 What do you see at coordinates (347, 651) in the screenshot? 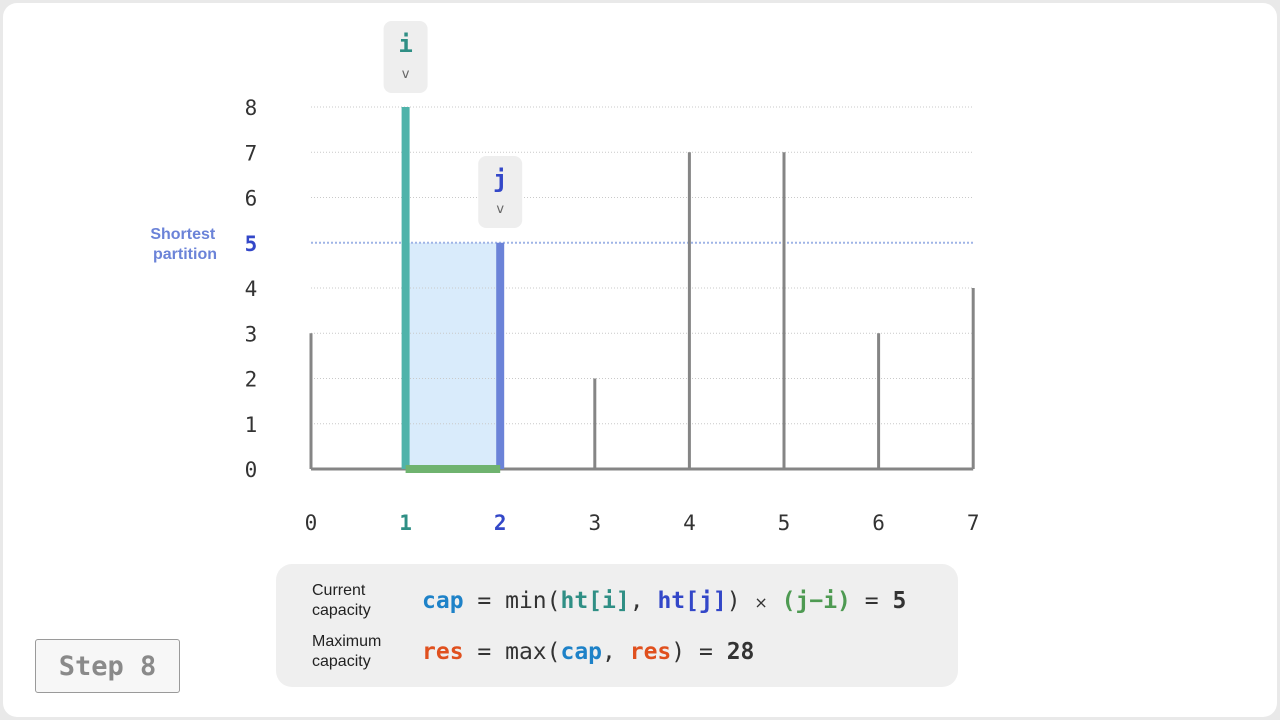
I see `maximum-capacity-label: Maximum capacity` at bounding box center [347, 651].